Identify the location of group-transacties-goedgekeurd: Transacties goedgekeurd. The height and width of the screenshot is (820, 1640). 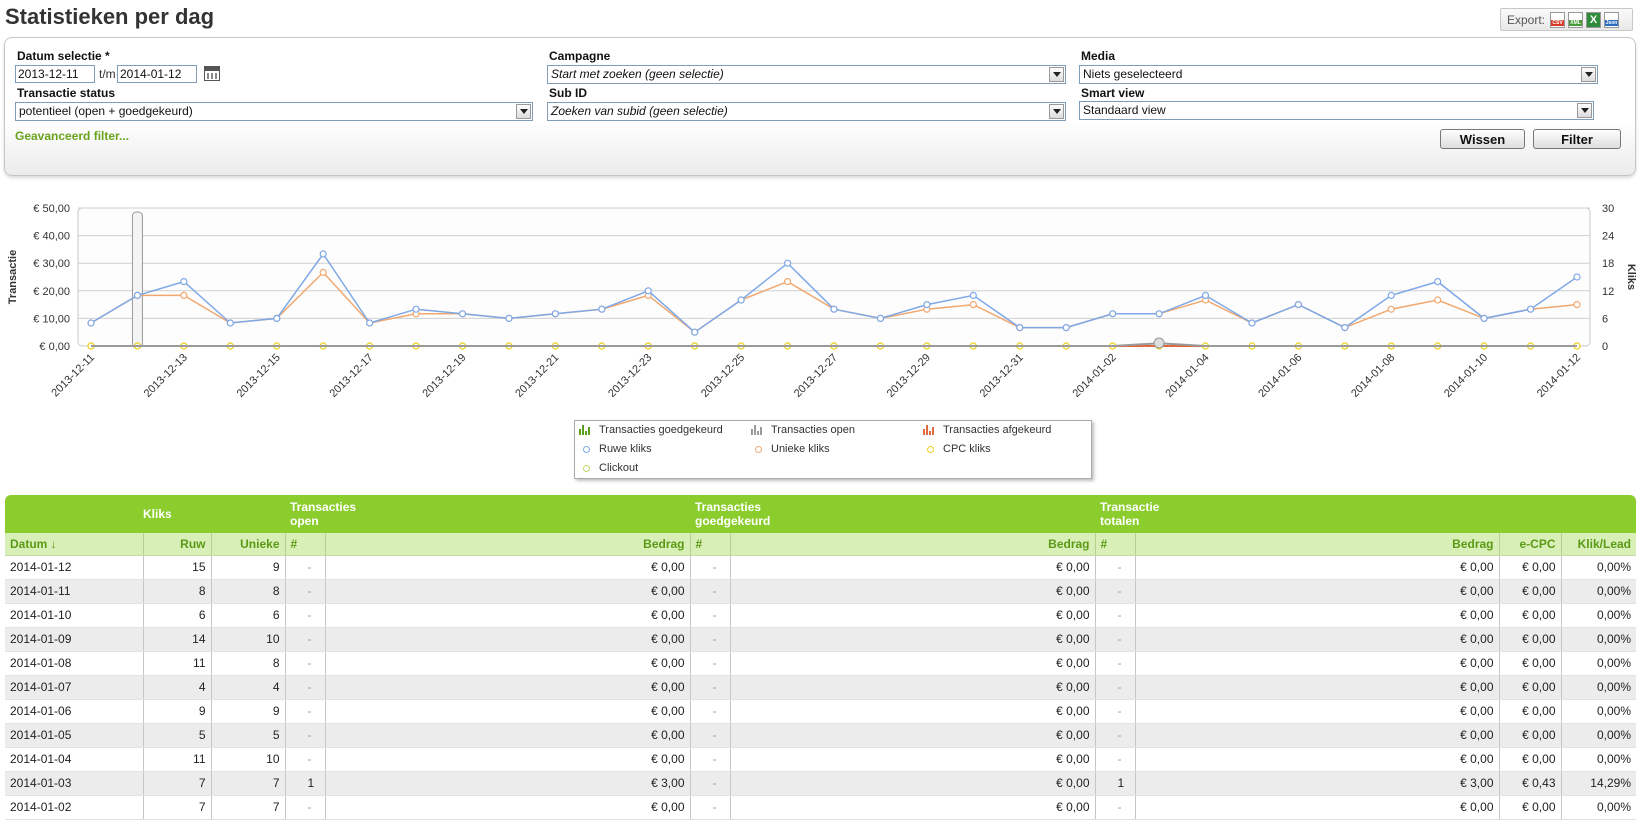
(892, 514).